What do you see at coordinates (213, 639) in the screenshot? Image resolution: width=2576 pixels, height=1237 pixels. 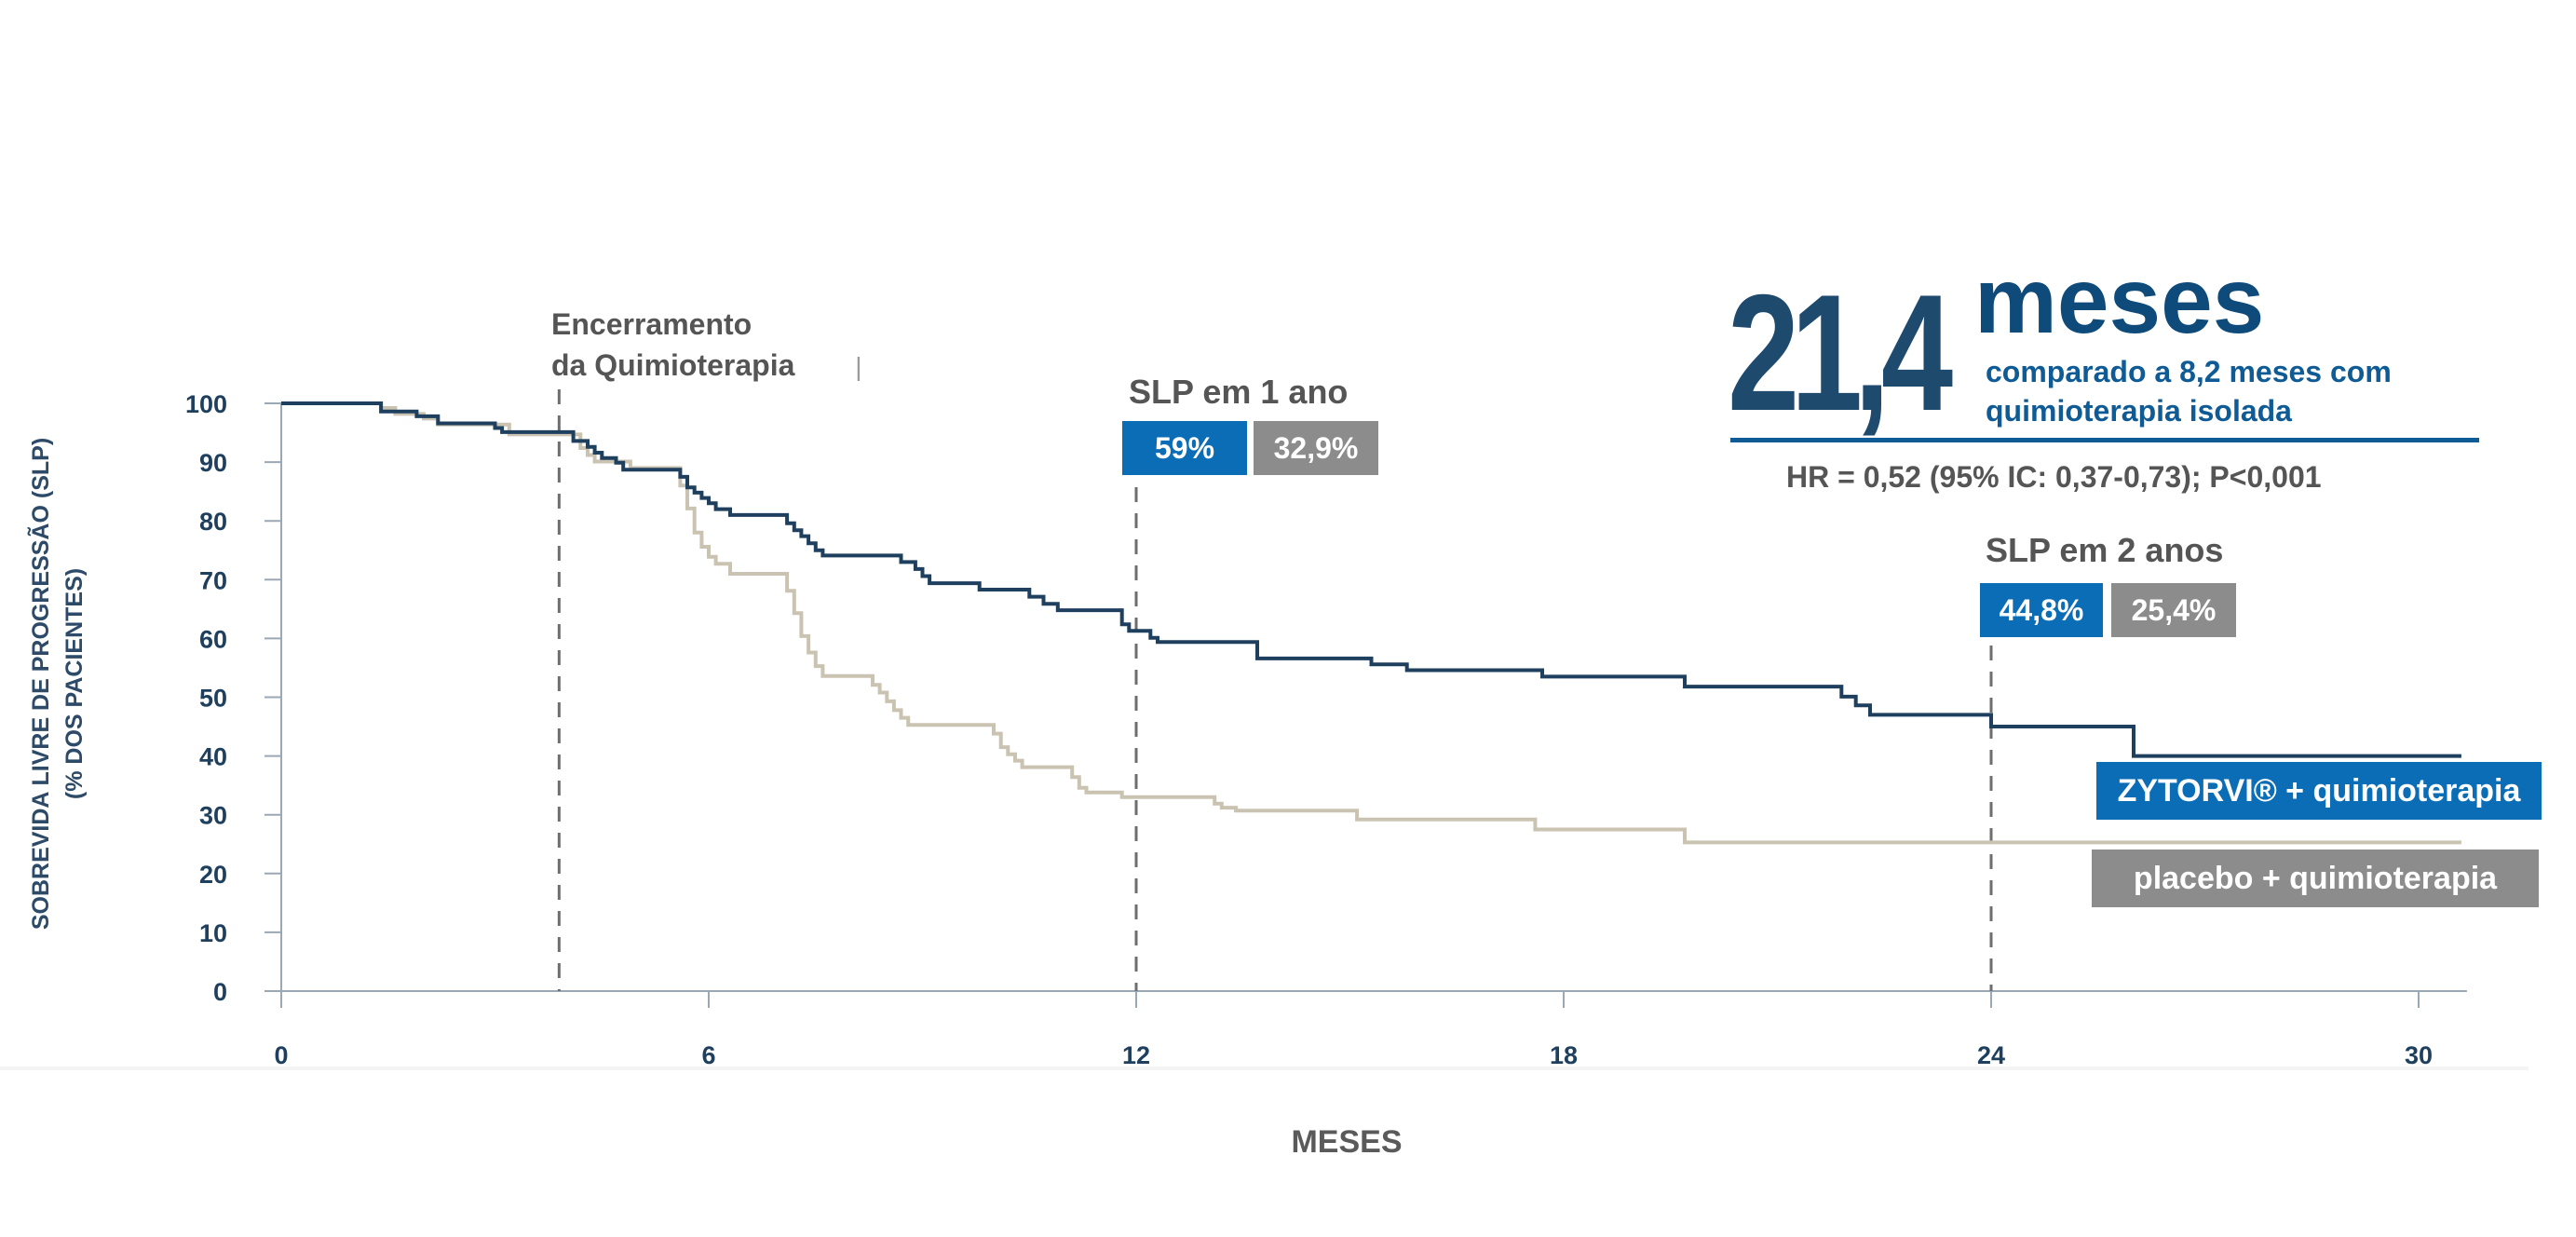 I see `y-tick-label: 60` at bounding box center [213, 639].